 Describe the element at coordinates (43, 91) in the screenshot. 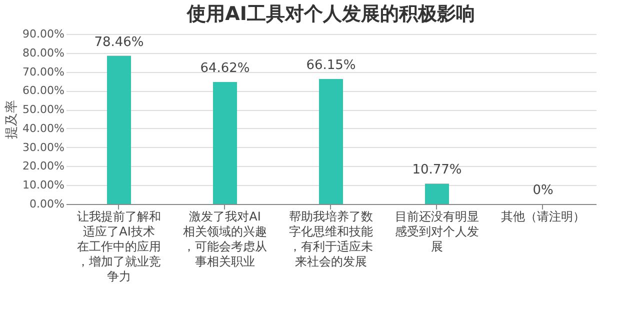

I see `y-tick-label: 60.00%` at that location.